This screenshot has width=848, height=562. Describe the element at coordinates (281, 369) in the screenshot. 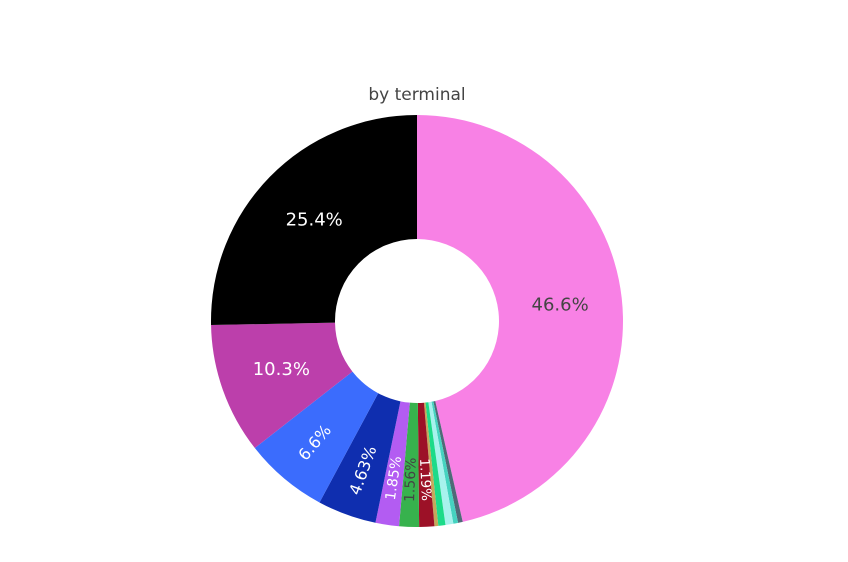

I see `slice-label: 10.3%` at that location.